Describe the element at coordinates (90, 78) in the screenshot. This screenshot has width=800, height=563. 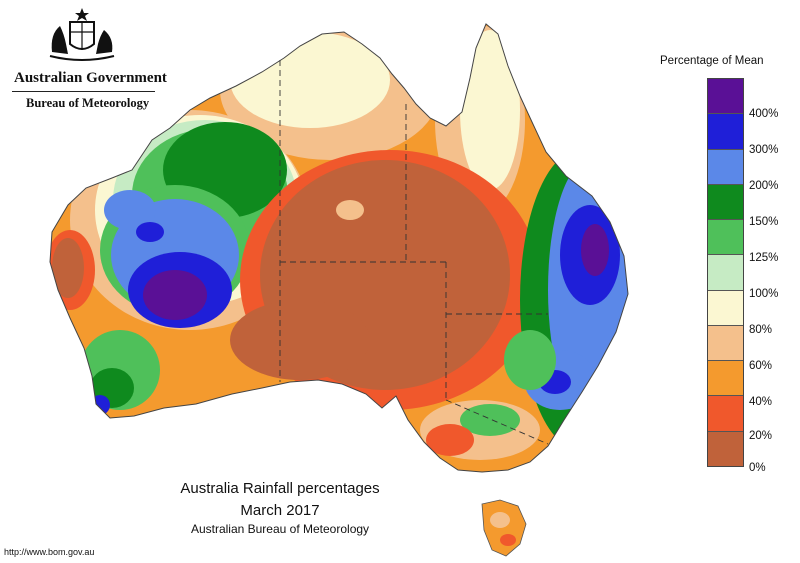
I see `government-name: Australian Government` at that location.